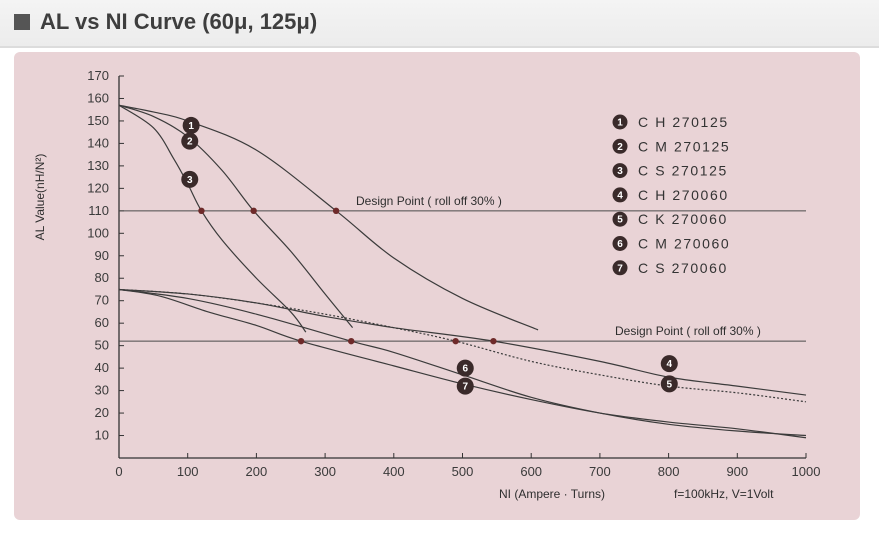  Describe the element at coordinates (683, 268) in the screenshot. I see `legend-entry-7: C S 270060` at that location.